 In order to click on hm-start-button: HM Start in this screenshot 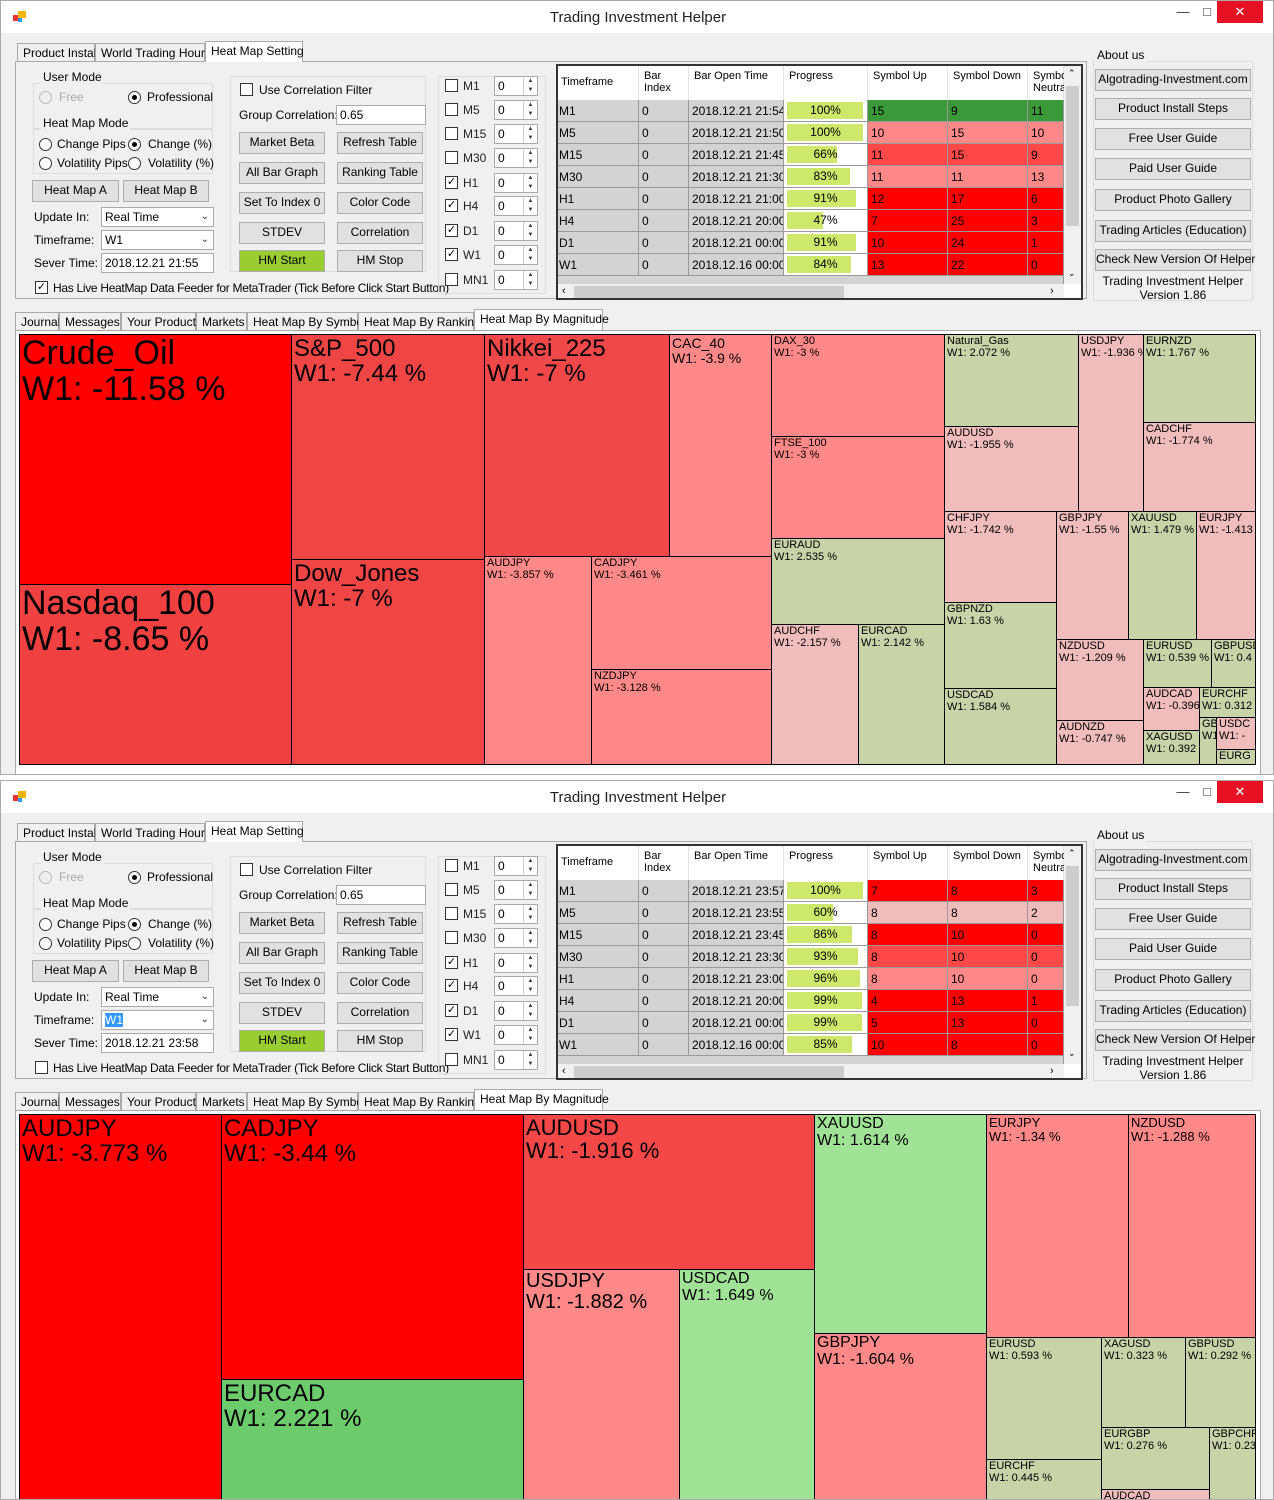, I will do `click(282, 1041)`.